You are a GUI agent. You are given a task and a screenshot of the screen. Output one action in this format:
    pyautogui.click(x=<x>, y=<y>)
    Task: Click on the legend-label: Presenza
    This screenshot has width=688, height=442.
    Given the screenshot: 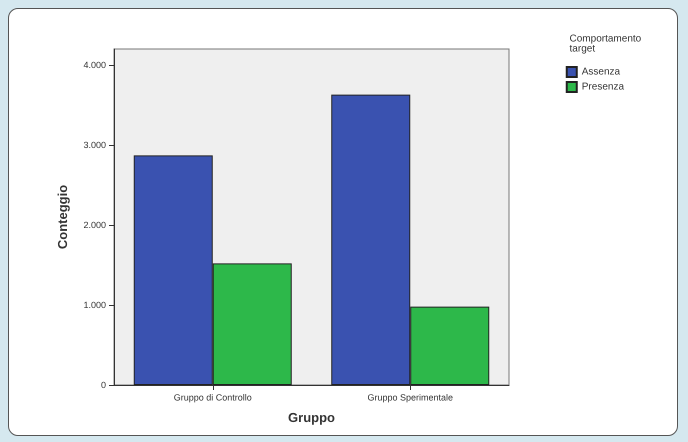 What is the action you would take?
    pyautogui.click(x=603, y=87)
    